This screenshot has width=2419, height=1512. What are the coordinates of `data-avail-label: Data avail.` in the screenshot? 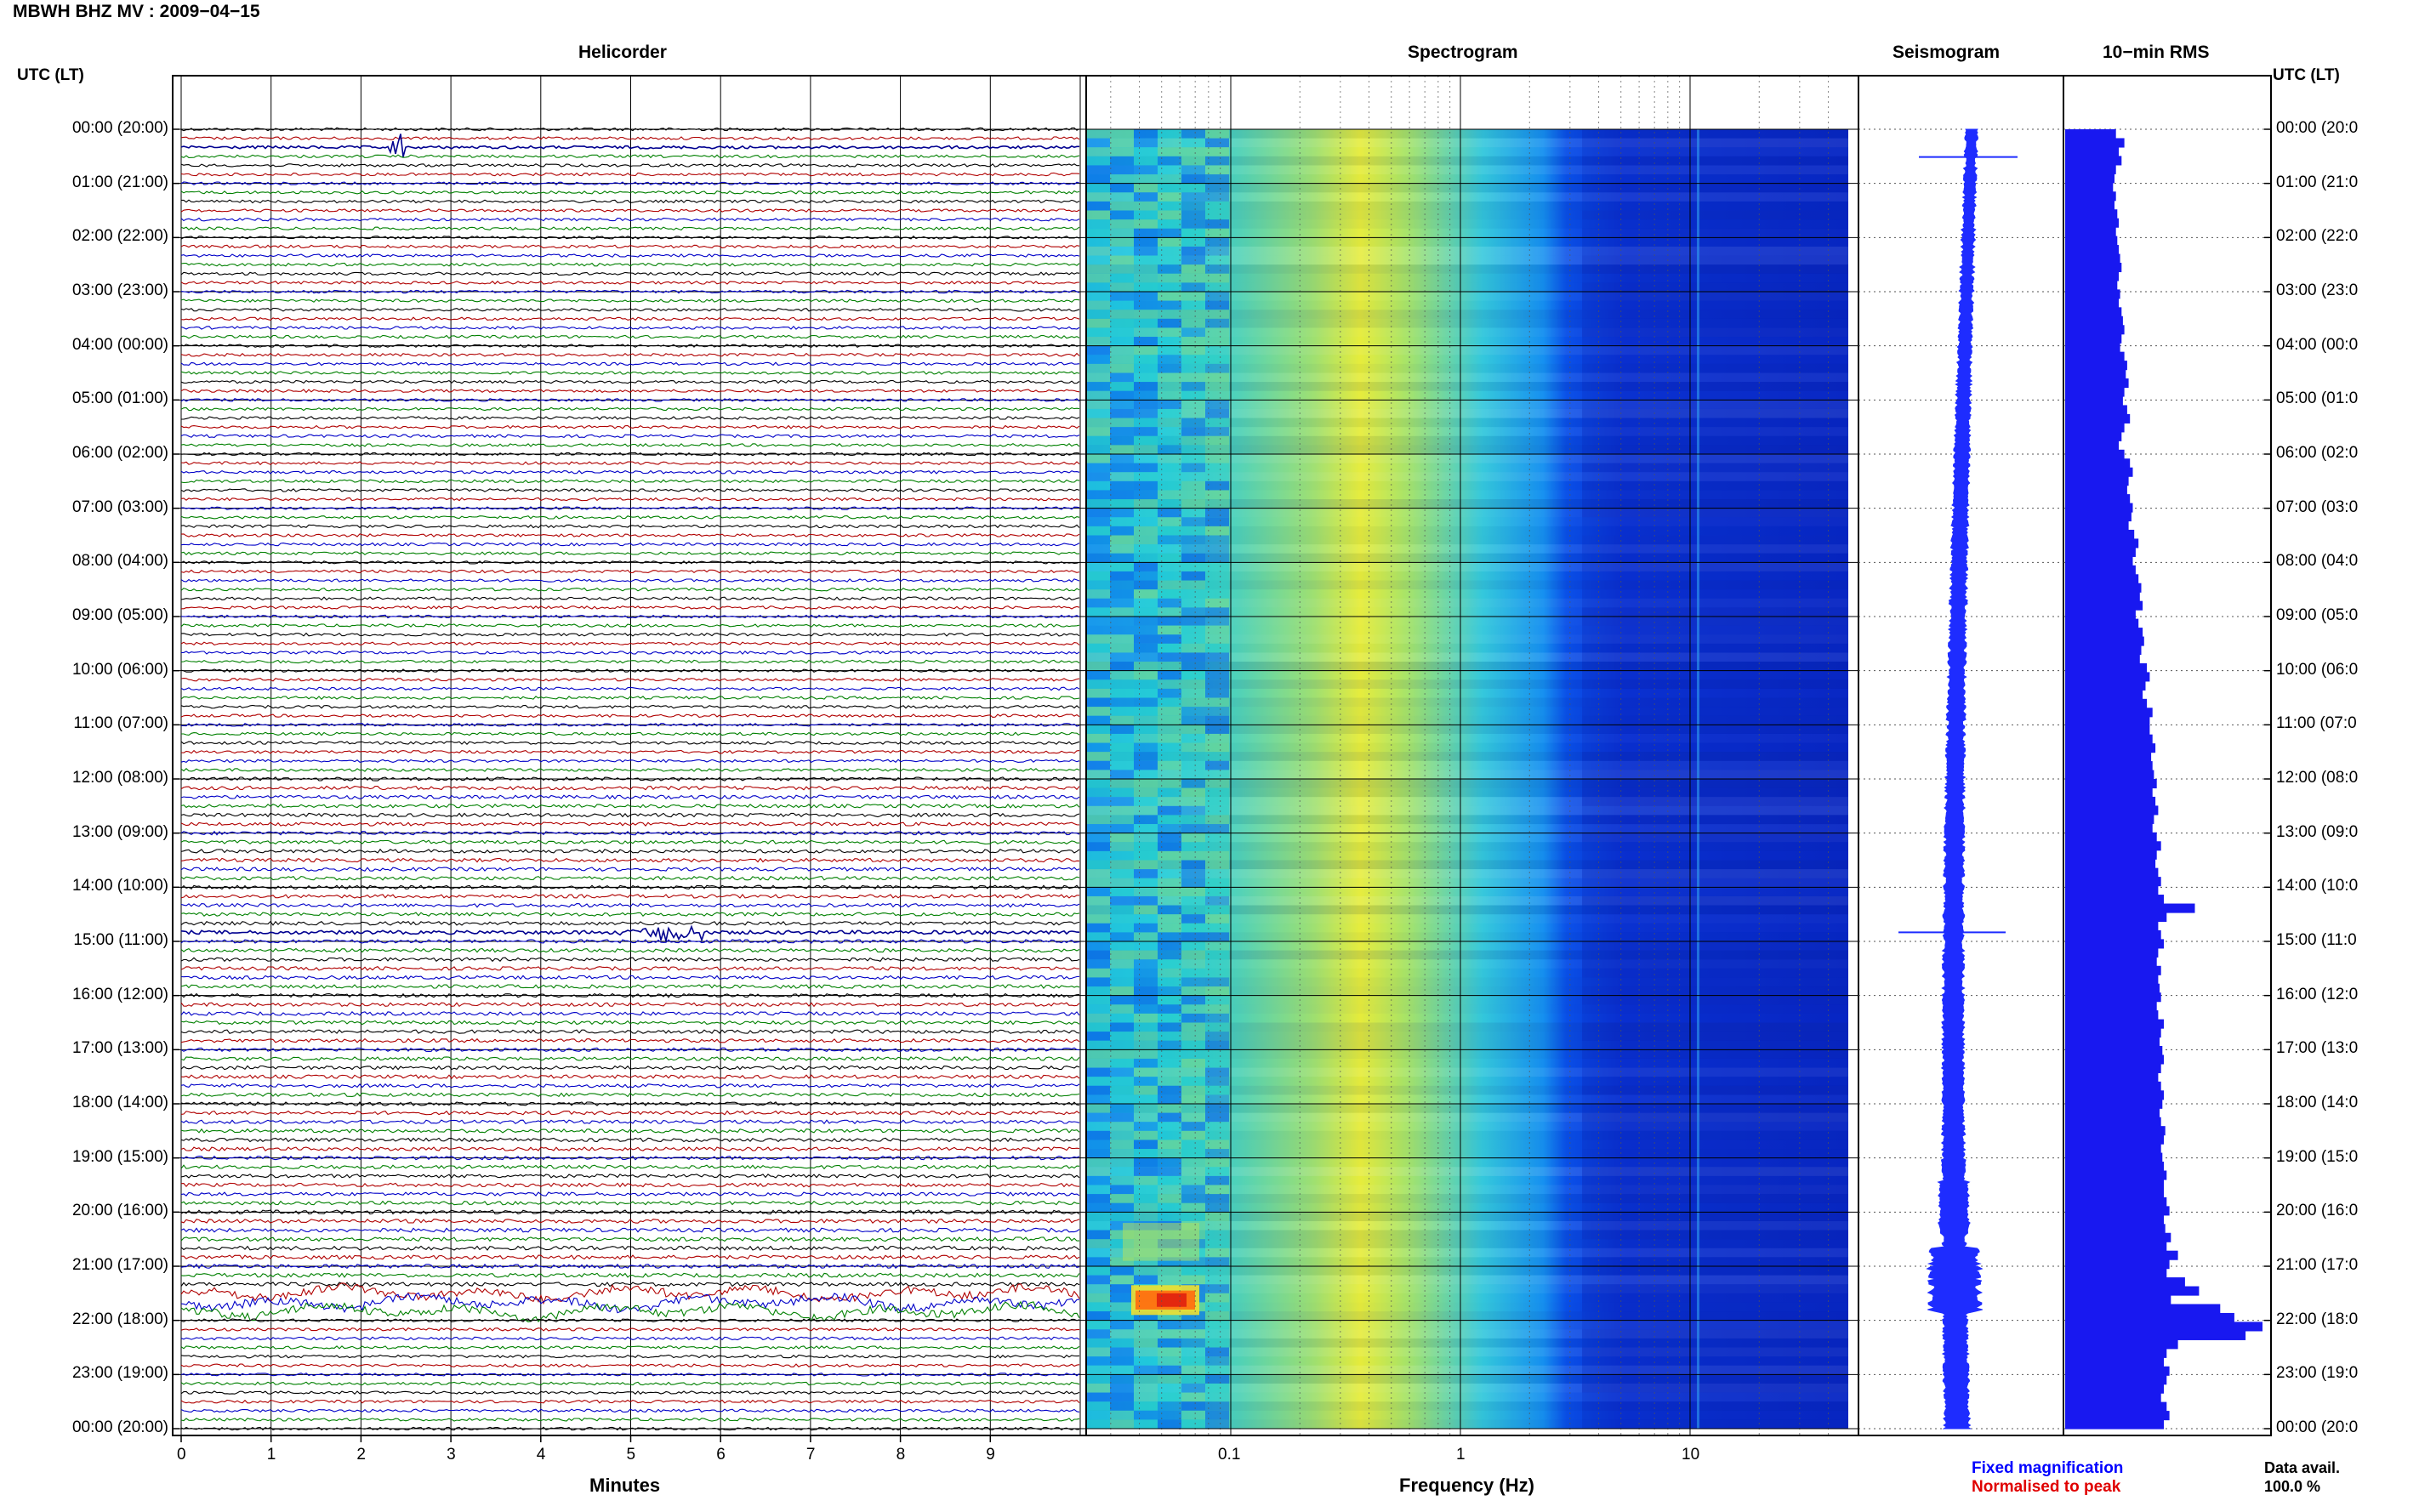 It's located at (2302, 1467).